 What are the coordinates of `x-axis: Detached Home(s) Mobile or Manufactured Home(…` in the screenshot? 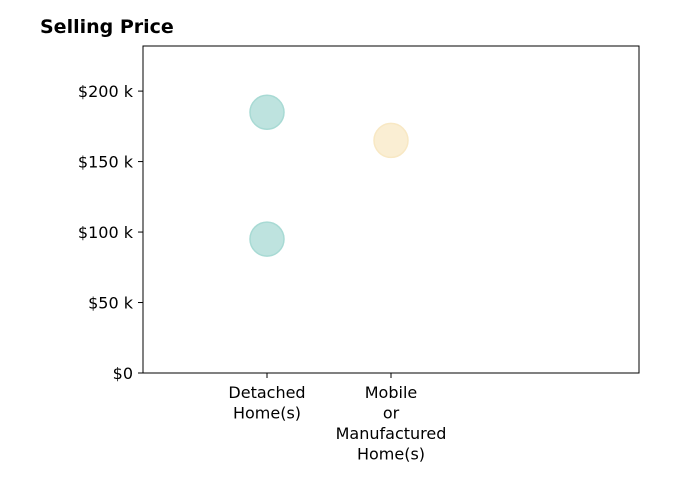 It's located at (337, 418).